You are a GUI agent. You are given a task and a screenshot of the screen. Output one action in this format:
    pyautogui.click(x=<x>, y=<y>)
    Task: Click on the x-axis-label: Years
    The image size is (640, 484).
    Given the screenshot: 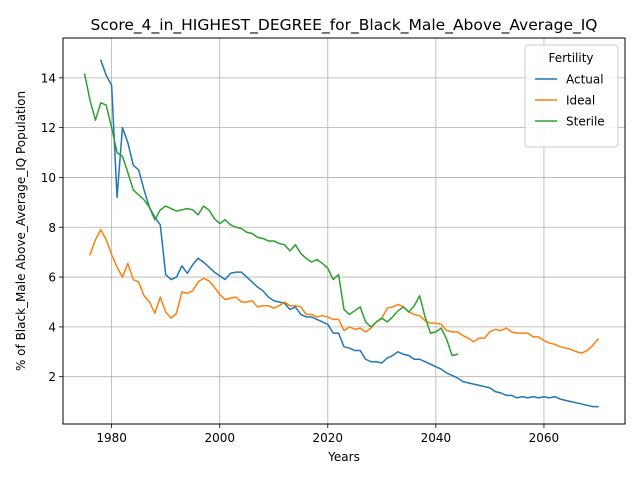 What is the action you would take?
    pyautogui.click(x=343, y=457)
    